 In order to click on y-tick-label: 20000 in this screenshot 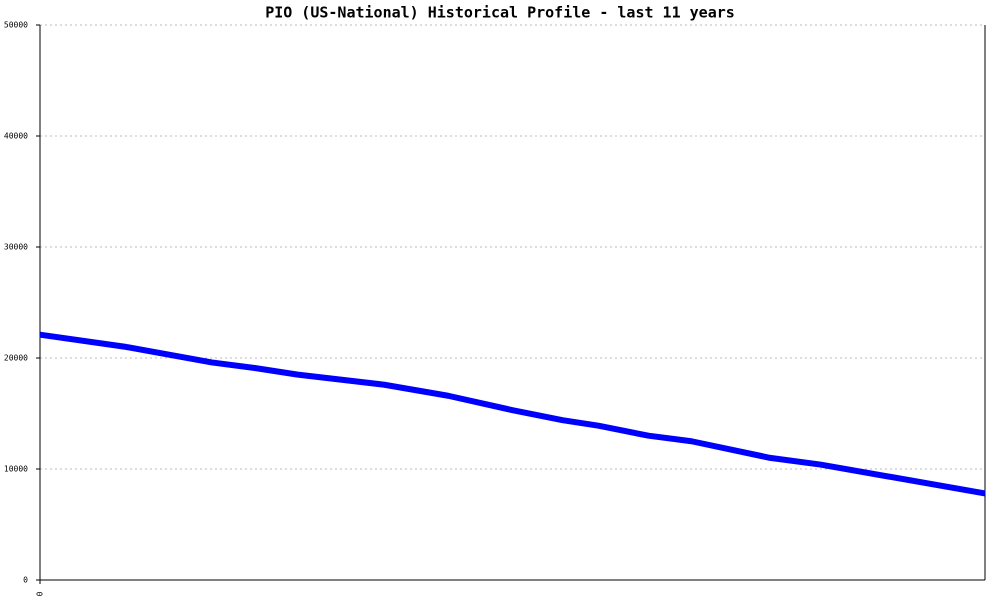, I will do `click(16, 358)`.